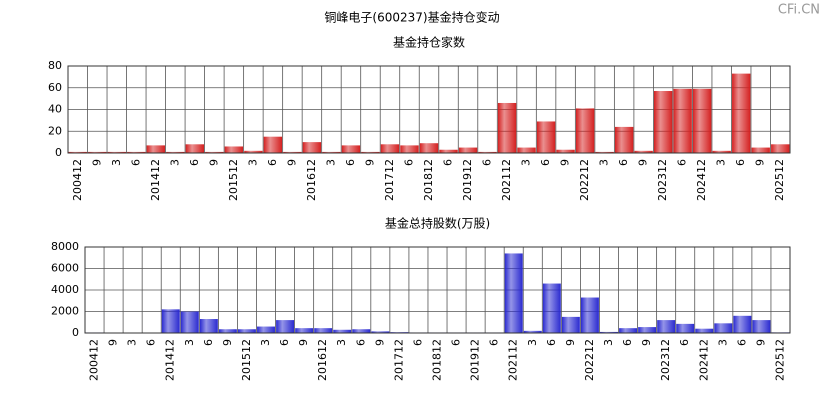 The image size is (825, 400). Describe the element at coordinates (467, 180) in the screenshot. I see `x-tick-label: 201912` at that location.